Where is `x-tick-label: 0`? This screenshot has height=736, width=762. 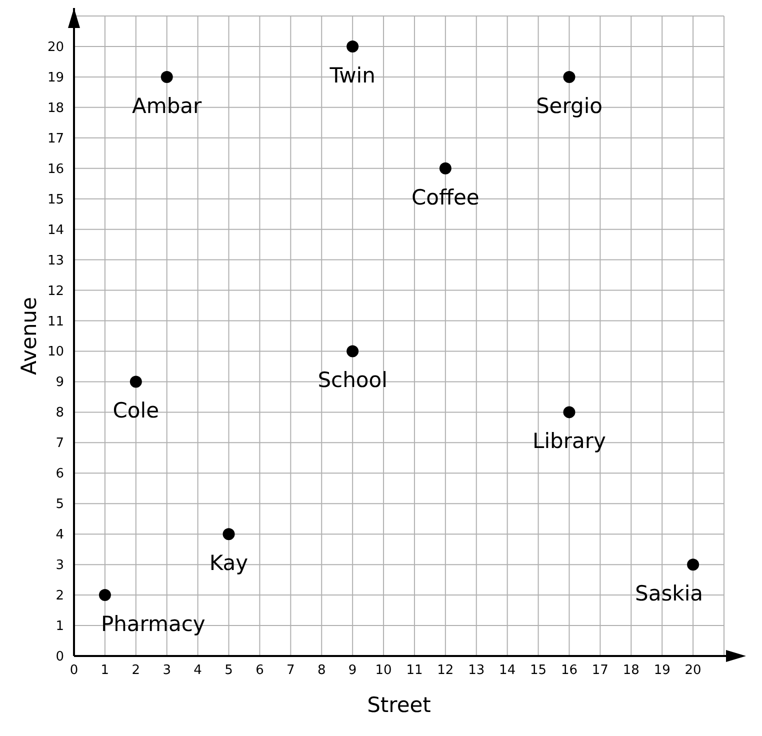
x-tick-label: 0 is located at coordinates (74, 670).